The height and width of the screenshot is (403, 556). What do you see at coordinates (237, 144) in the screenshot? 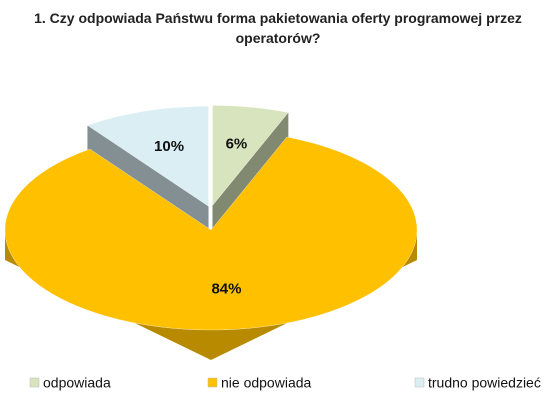
I see `data-label: 6%` at bounding box center [237, 144].